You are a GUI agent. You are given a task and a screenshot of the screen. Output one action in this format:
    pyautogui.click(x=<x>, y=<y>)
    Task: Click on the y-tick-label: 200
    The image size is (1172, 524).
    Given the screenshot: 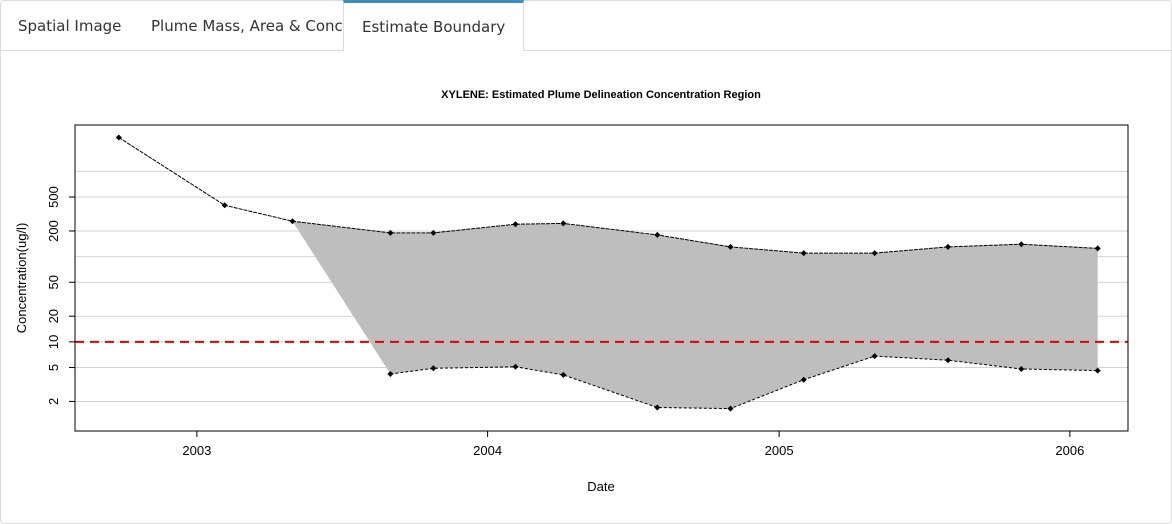 What is the action you would take?
    pyautogui.click(x=53, y=231)
    